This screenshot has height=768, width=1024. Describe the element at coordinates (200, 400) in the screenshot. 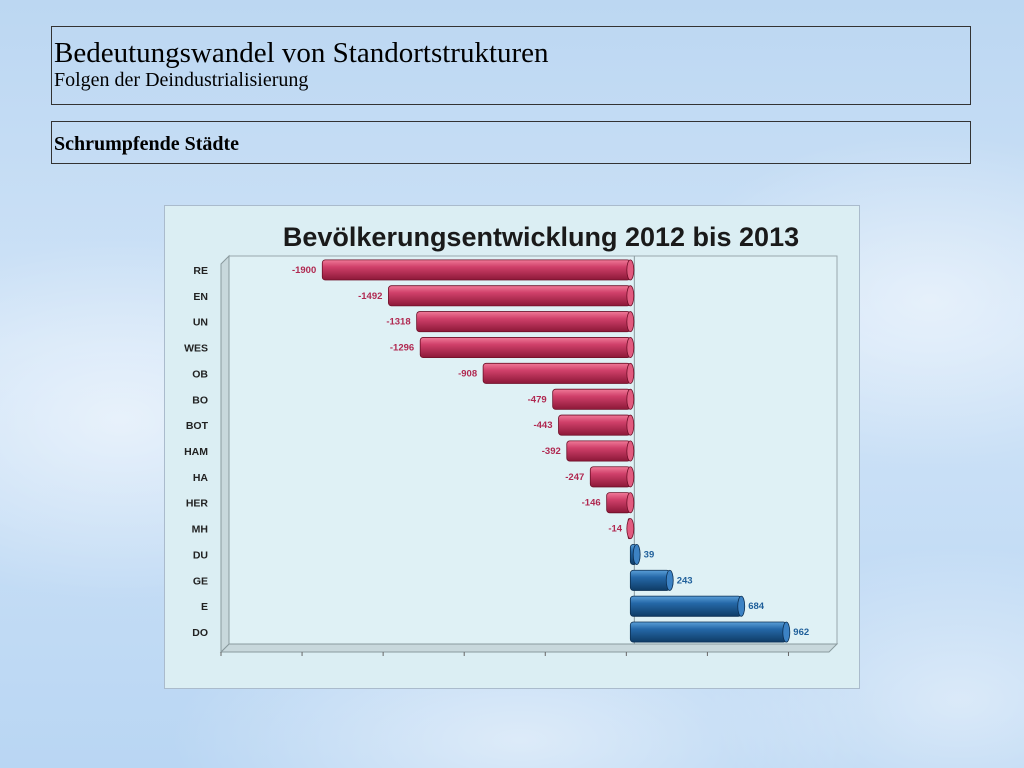

I see `category-label: BO` at that location.